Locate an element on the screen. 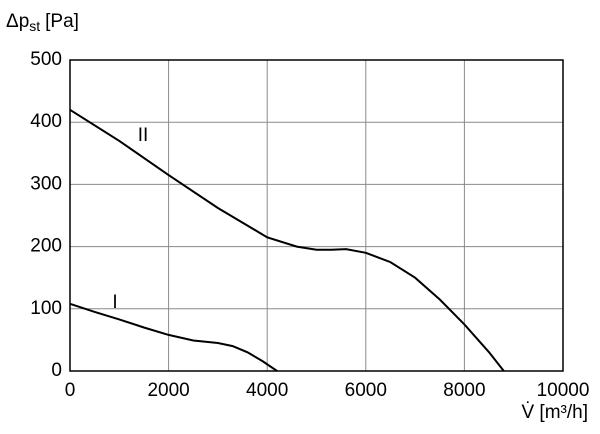  series-label: I is located at coordinates (114, 302).